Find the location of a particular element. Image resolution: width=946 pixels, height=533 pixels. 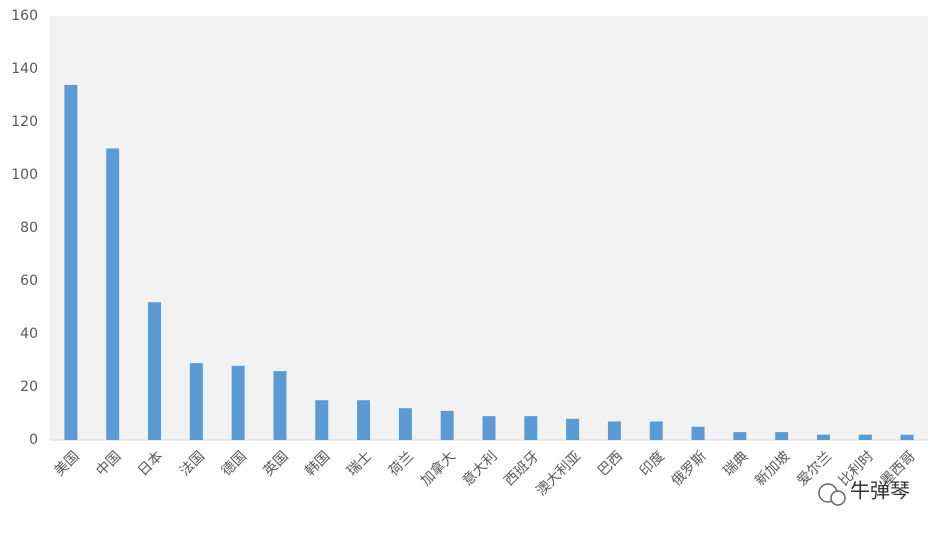

y-tick-label: 80 is located at coordinates (29, 228).